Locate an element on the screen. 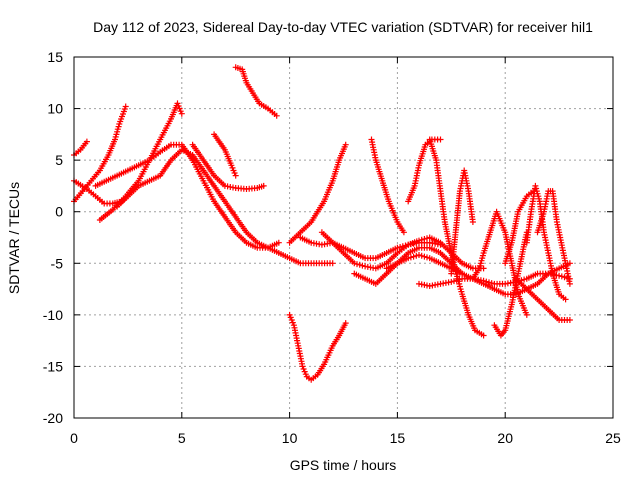 This screenshot has width=640, height=480. x-tick-label: 25 is located at coordinates (613, 438).